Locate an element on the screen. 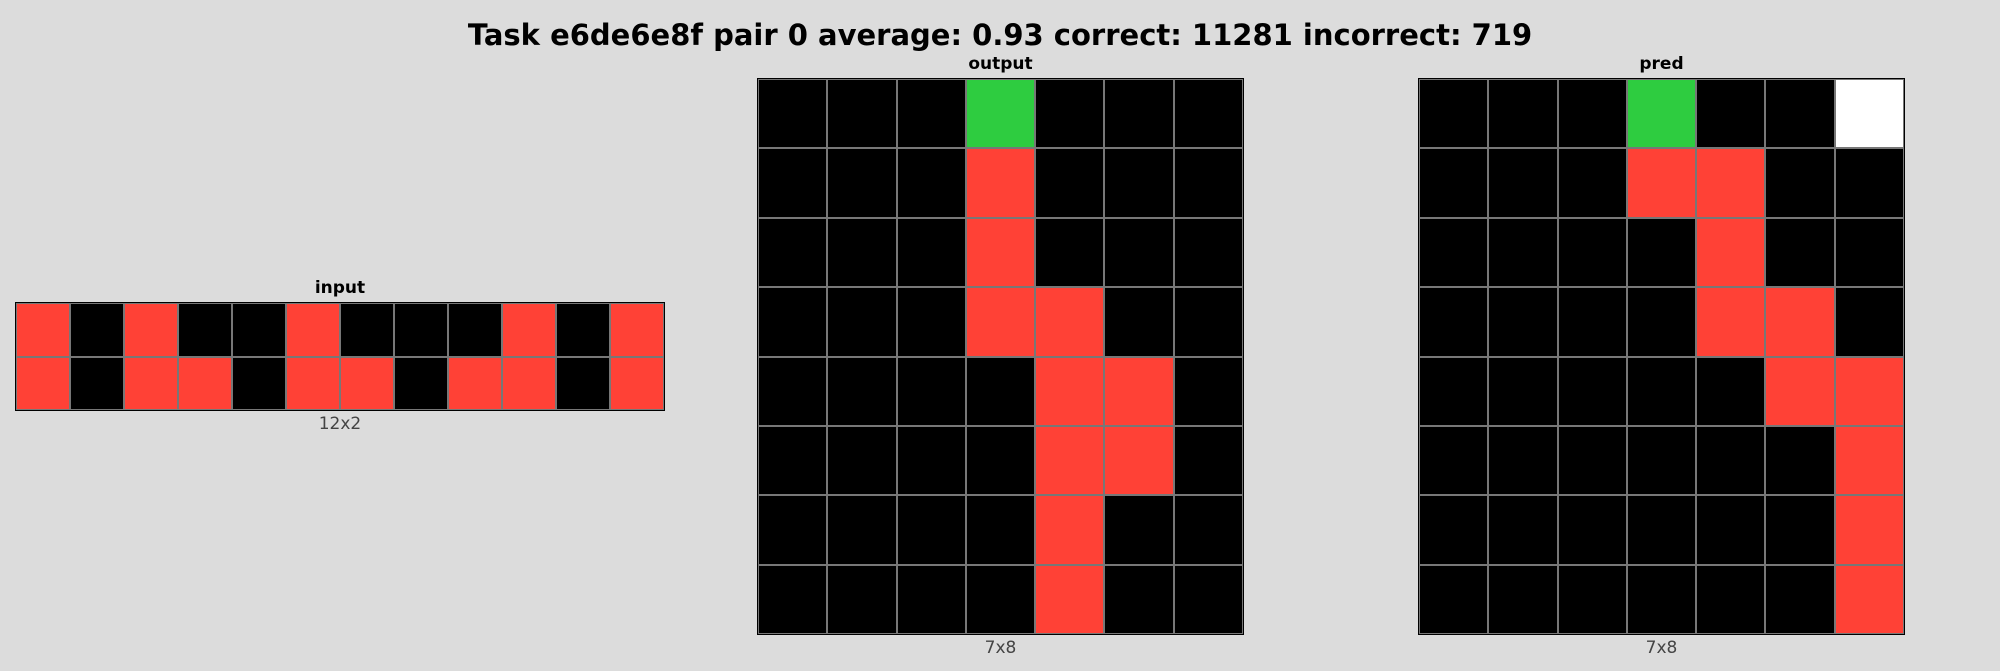 The height and width of the screenshot is (671, 2000). pred-size-caption: 7x8 is located at coordinates (1661, 648).